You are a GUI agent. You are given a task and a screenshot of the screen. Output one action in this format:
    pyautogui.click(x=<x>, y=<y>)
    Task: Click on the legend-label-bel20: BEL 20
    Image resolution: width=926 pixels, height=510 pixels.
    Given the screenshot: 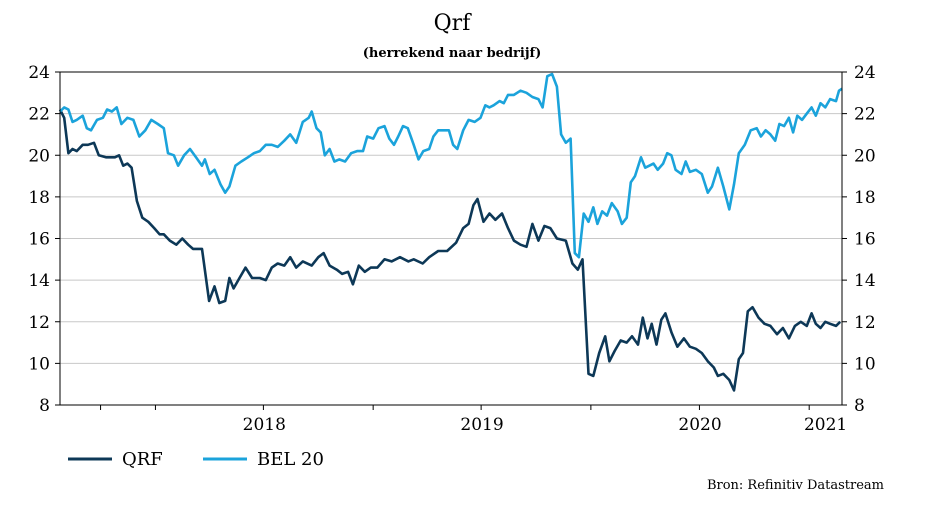 What is the action you would take?
    pyautogui.click(x=290, y=459)
    